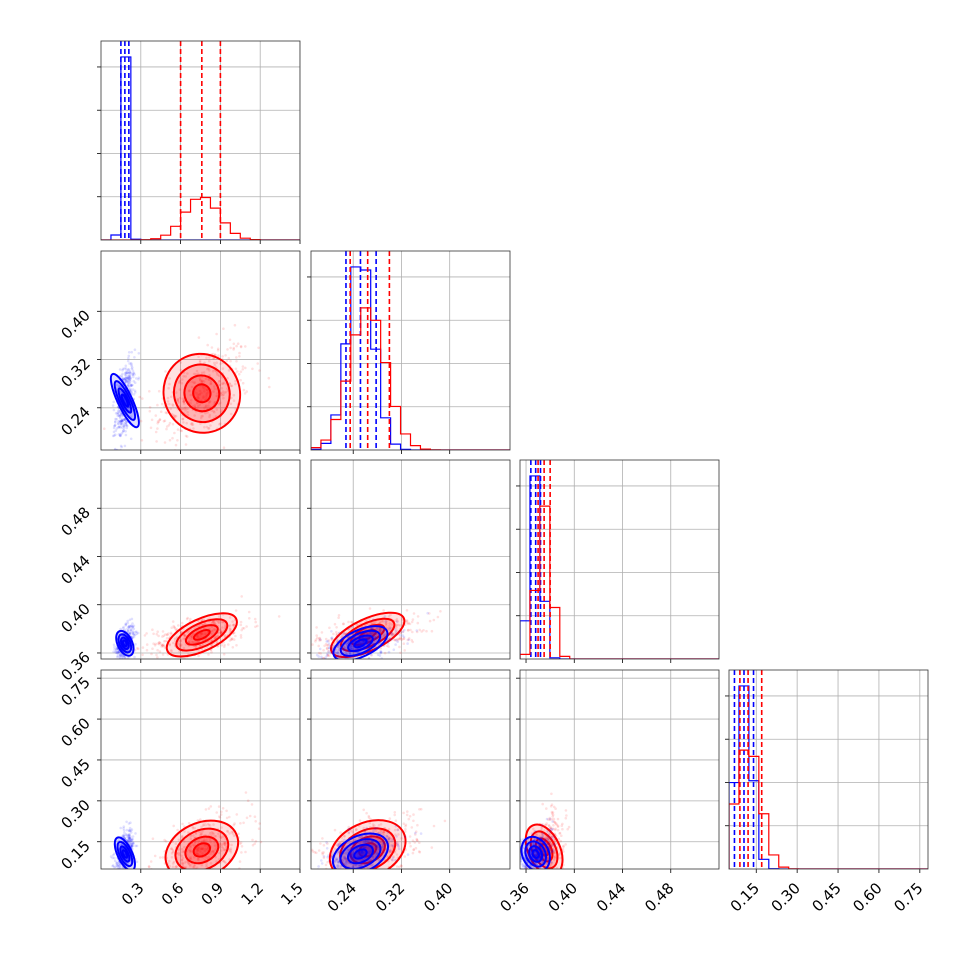 Image resolution: width=970 pixels, height=970 pixels. I want to click on x-tick-label: 1.5, so click(292, 894).